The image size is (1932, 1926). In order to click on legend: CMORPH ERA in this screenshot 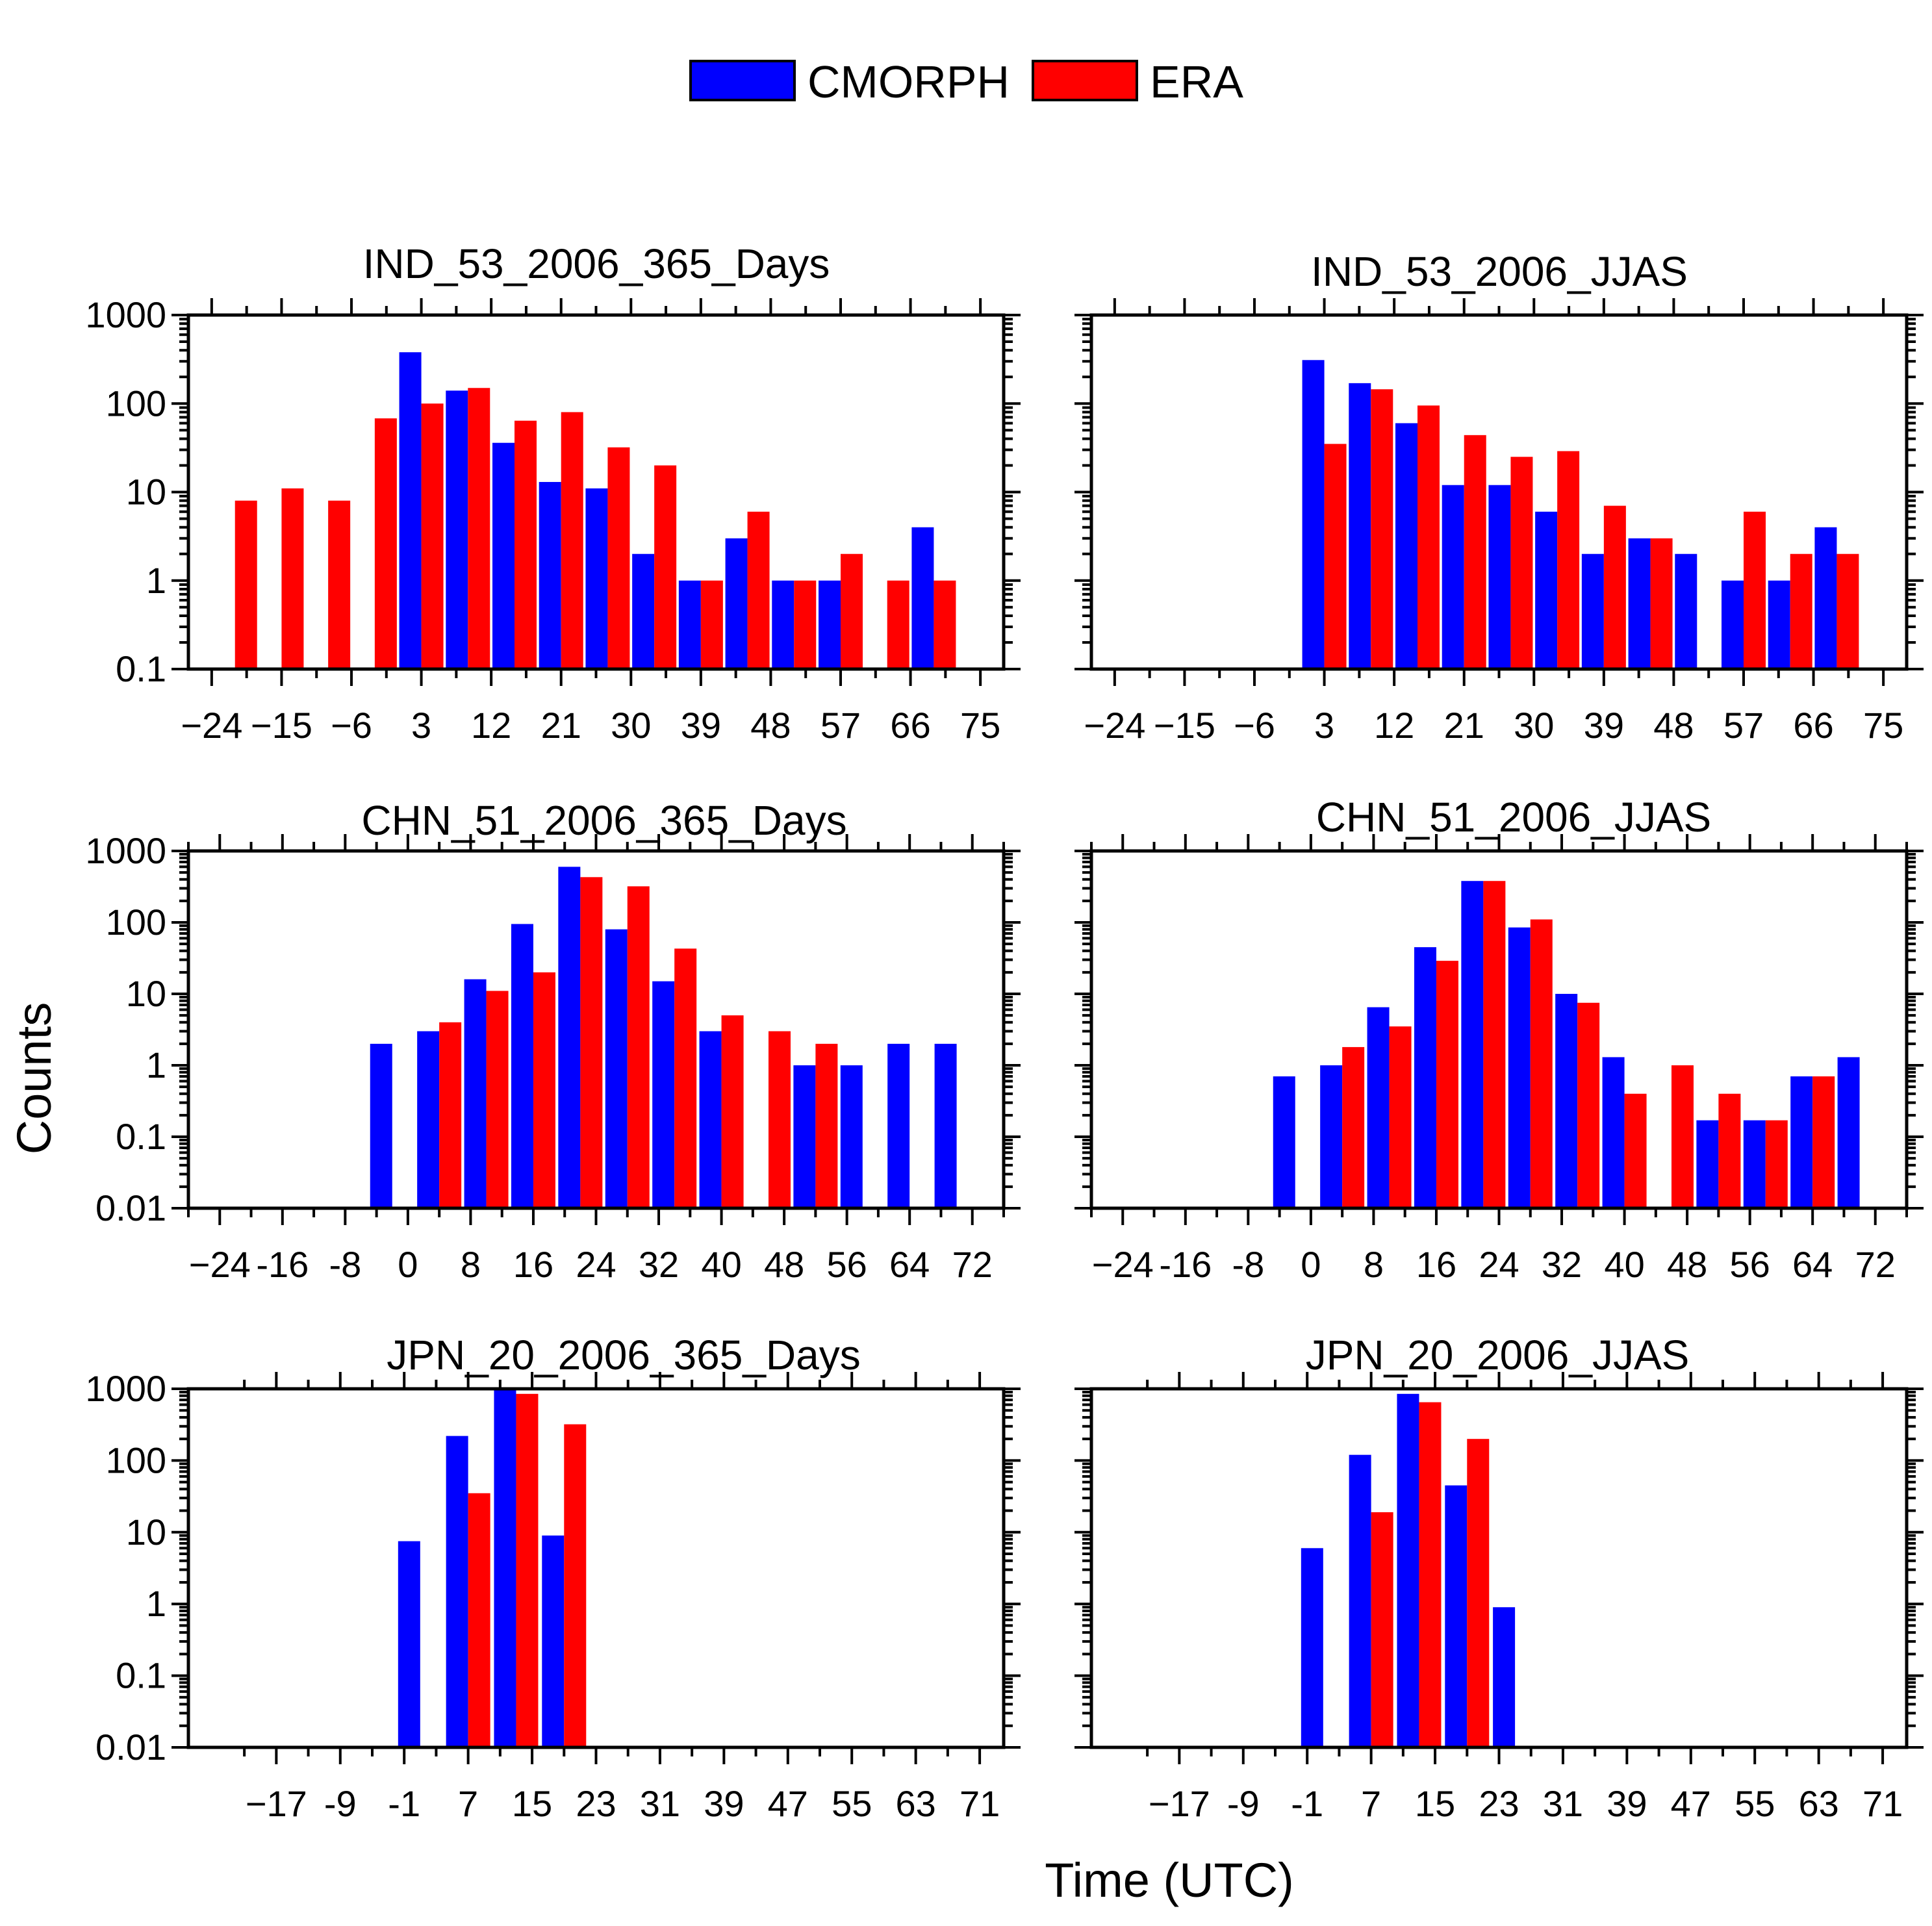, I will do `click(966, 82)`.